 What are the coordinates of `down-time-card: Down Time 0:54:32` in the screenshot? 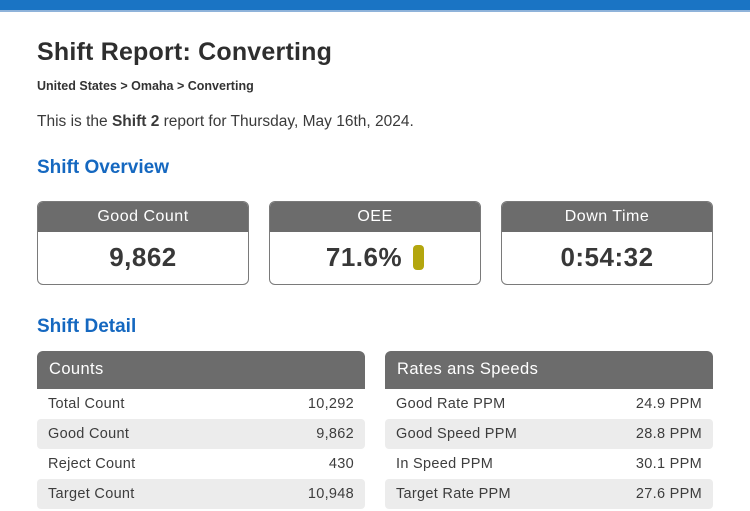 It's located at (607, 242).